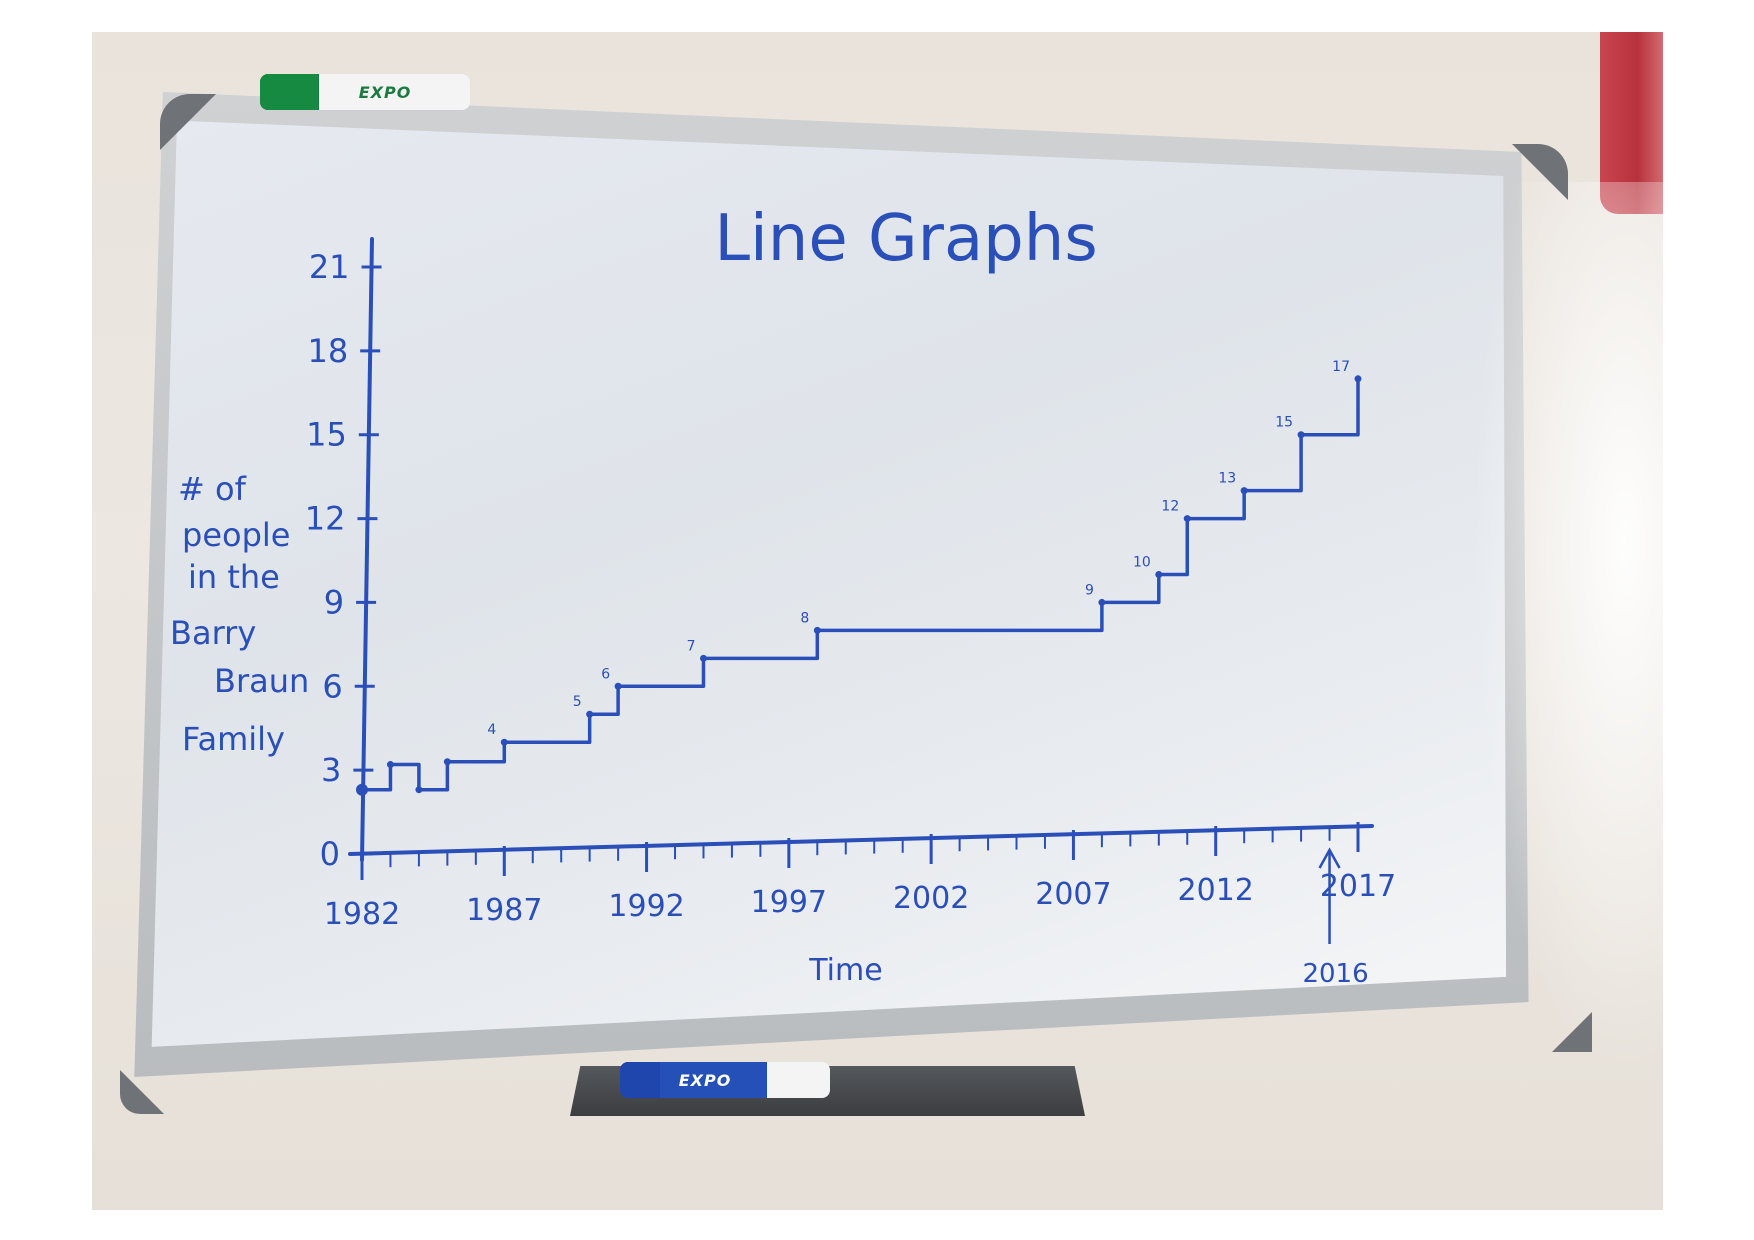  What do you see at coordinates (491, 730) in the screenshot?
I see `data-label: 4` at bounding box center [491, 730].